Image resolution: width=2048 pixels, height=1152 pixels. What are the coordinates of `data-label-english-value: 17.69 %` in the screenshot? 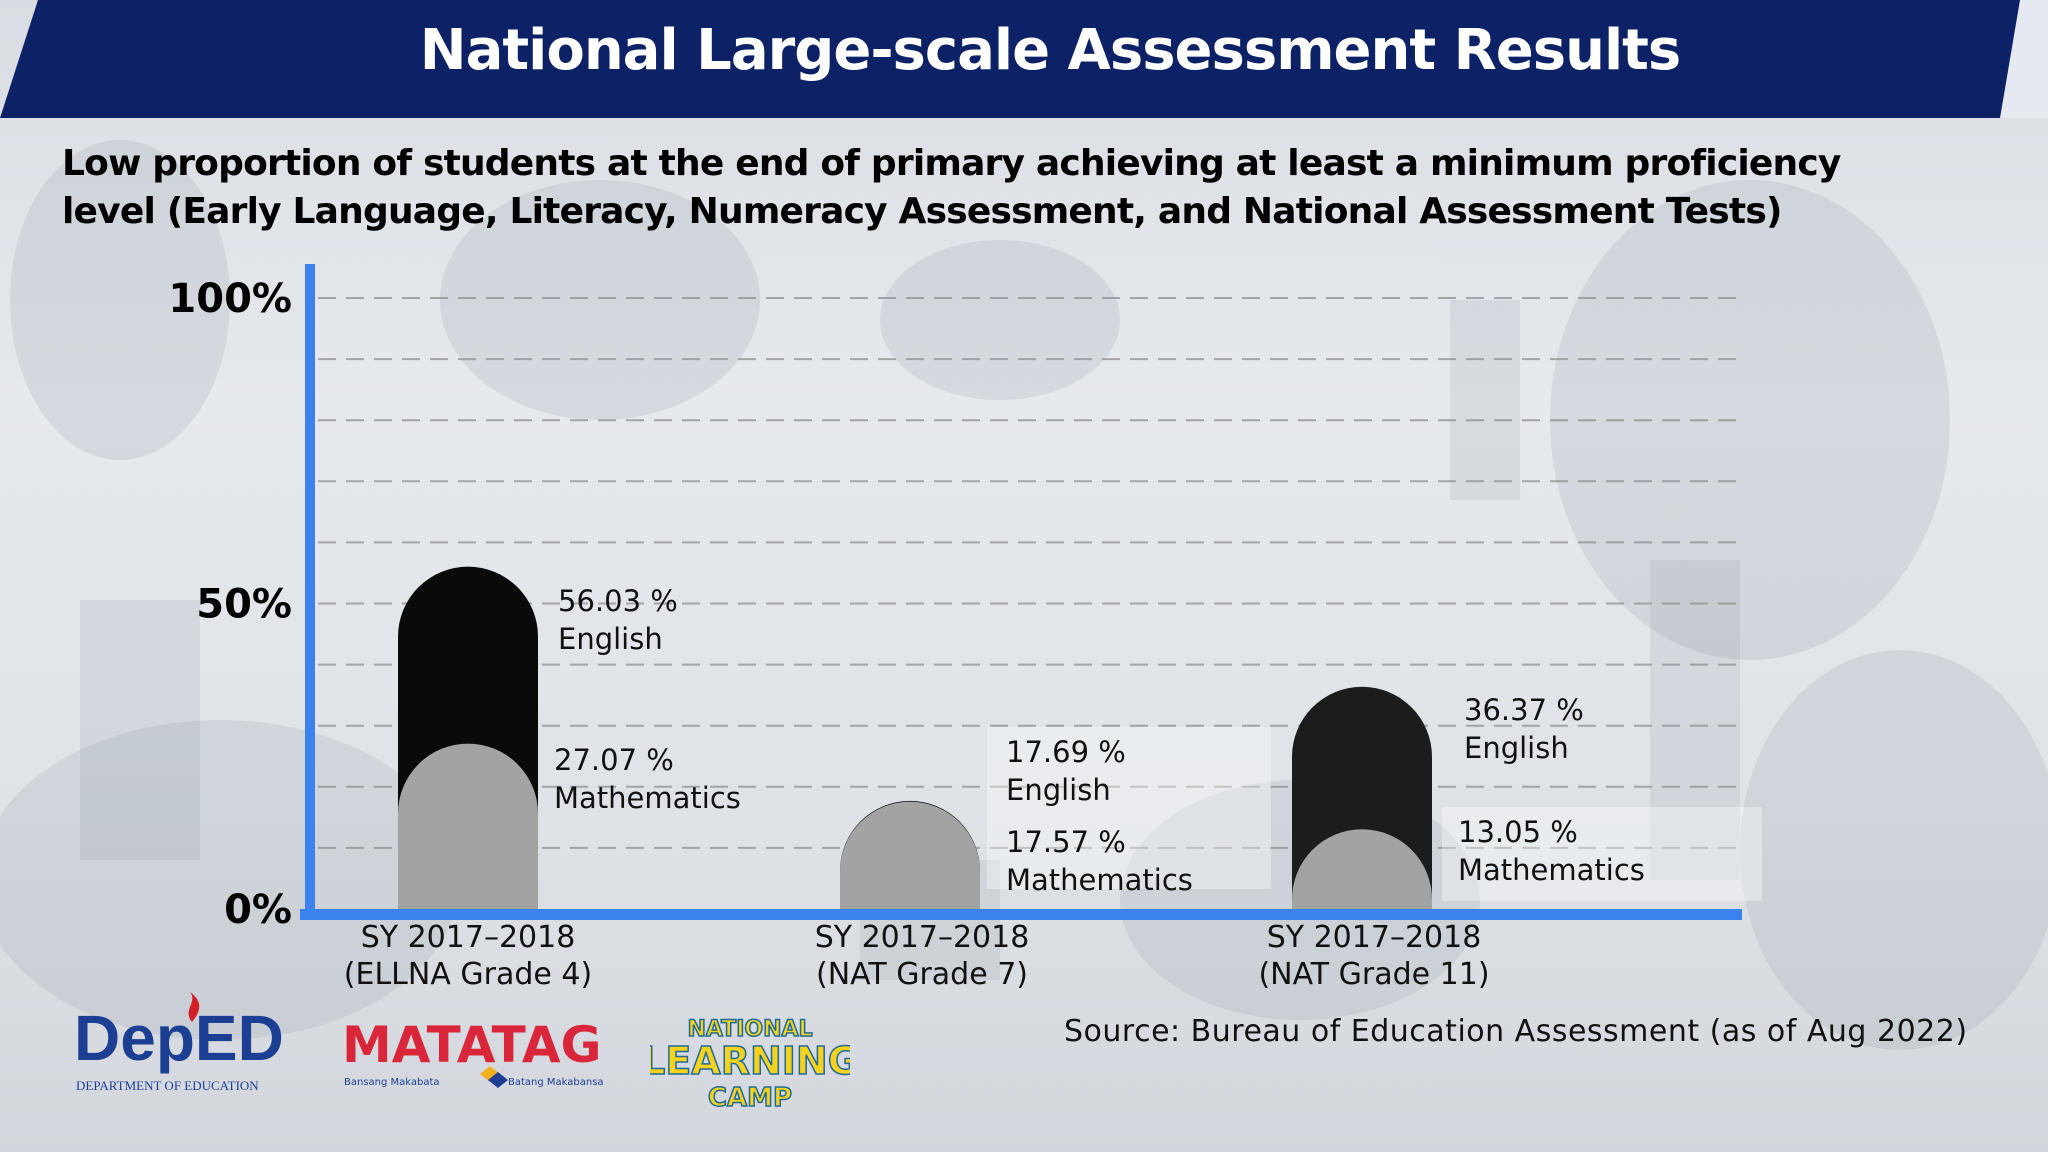 It's located at (1066, 752).